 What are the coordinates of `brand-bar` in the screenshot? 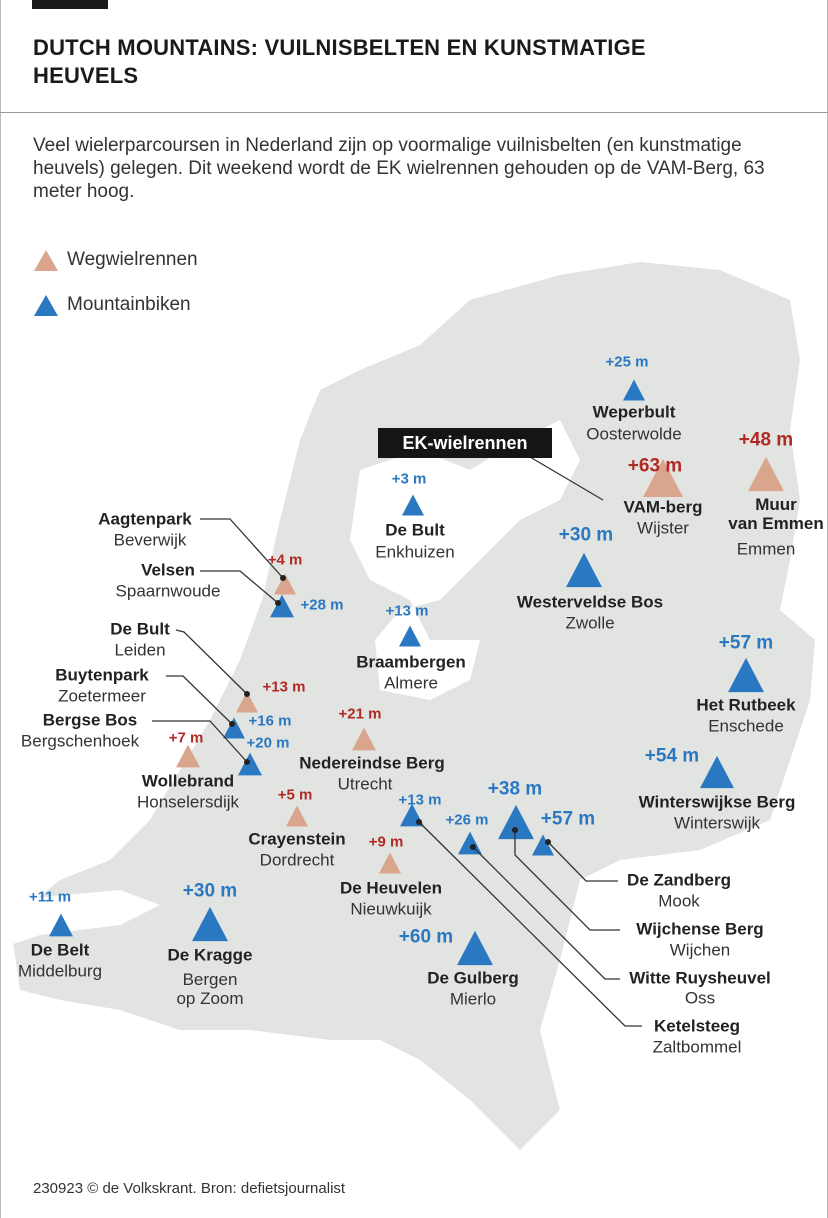 It's located at (70, 4).